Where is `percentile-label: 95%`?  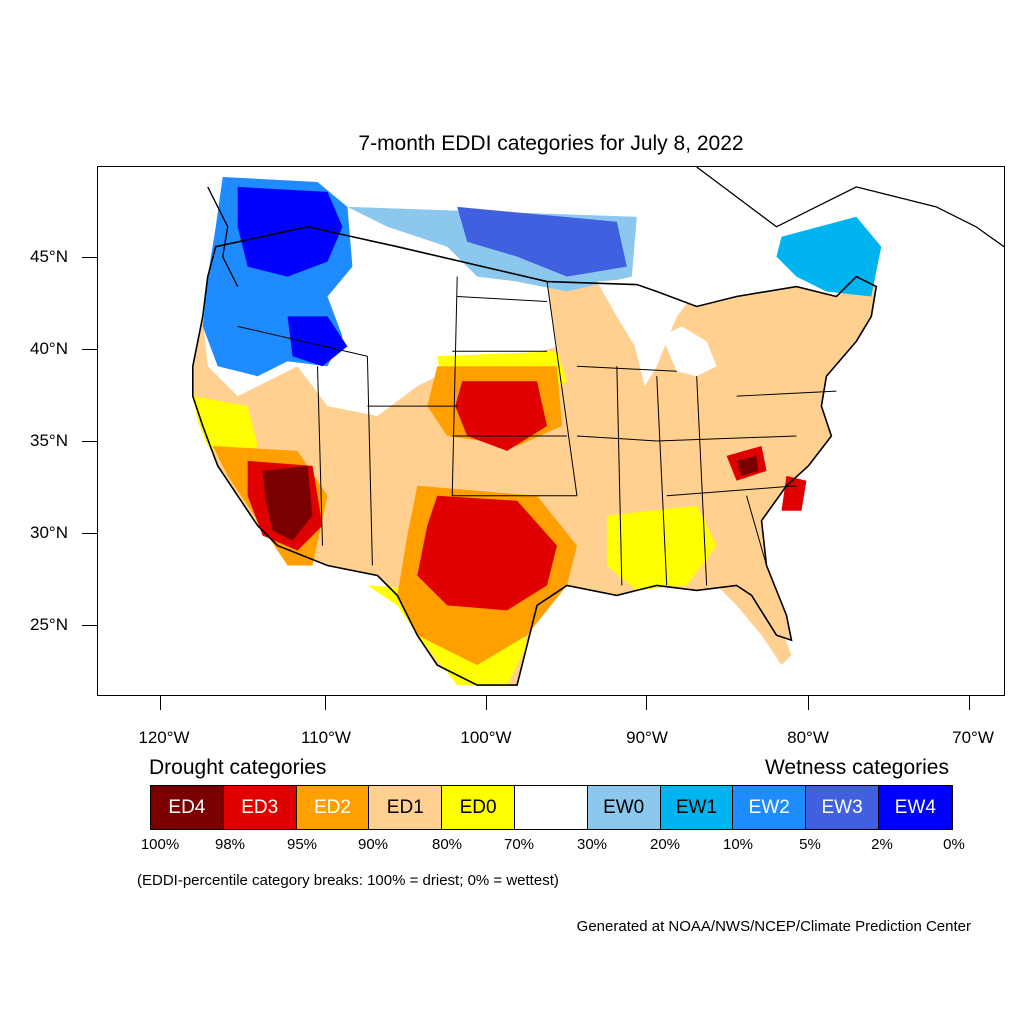
percentile-label: 95% is located at coordinates (302, 844).